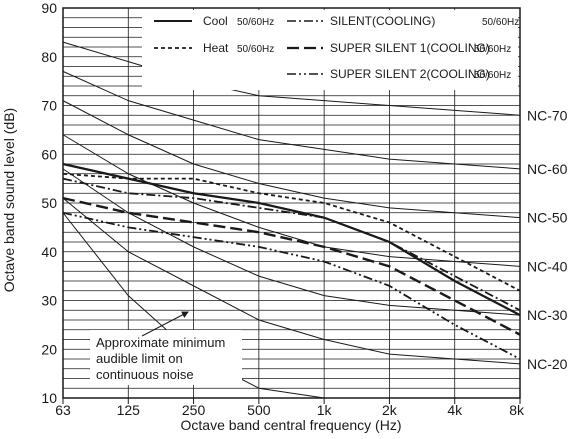 This screenshot has width=577, height=439. I want to click on y-tick-label: 20, so click(49, 349).